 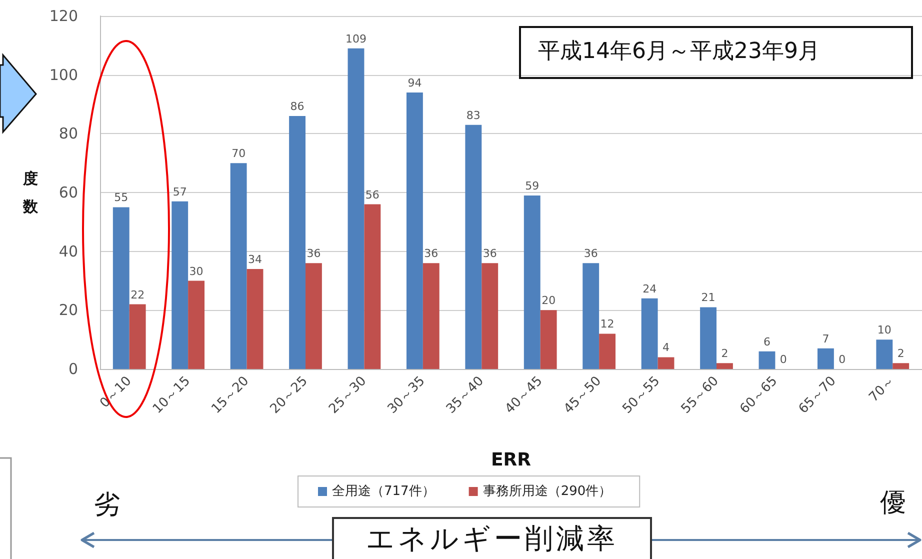 I want to click on y-tick-label: 80, so click(x=68, y=133).